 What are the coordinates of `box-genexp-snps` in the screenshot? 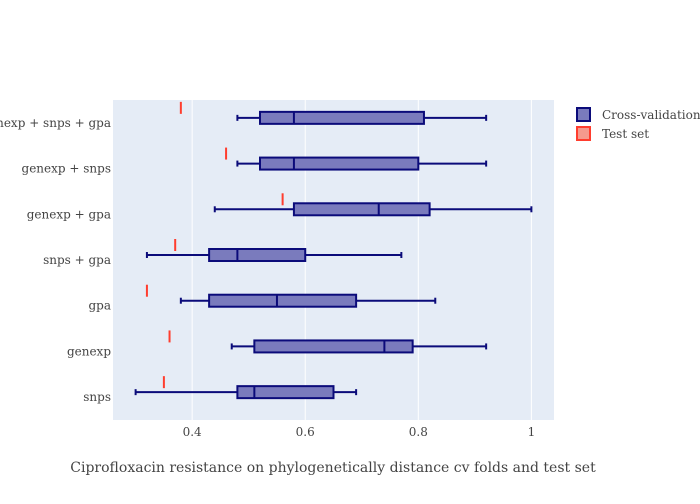 It's located at (362, 163).